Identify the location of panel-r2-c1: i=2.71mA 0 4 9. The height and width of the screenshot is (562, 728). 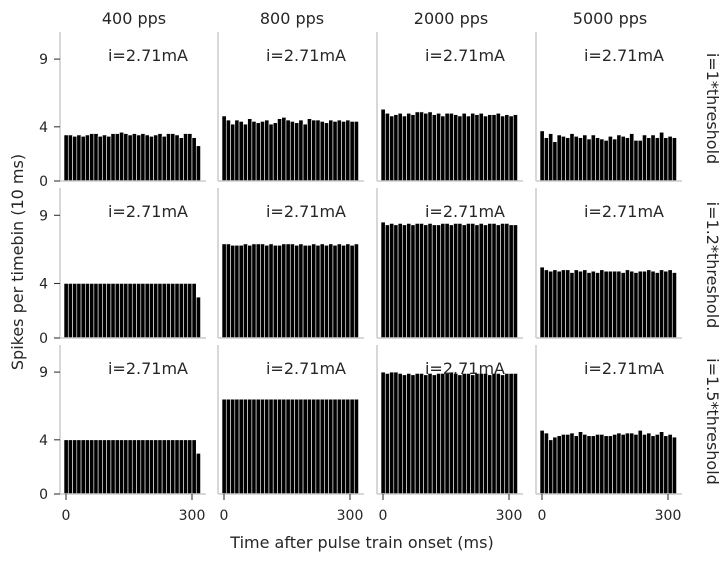
(122, 267).